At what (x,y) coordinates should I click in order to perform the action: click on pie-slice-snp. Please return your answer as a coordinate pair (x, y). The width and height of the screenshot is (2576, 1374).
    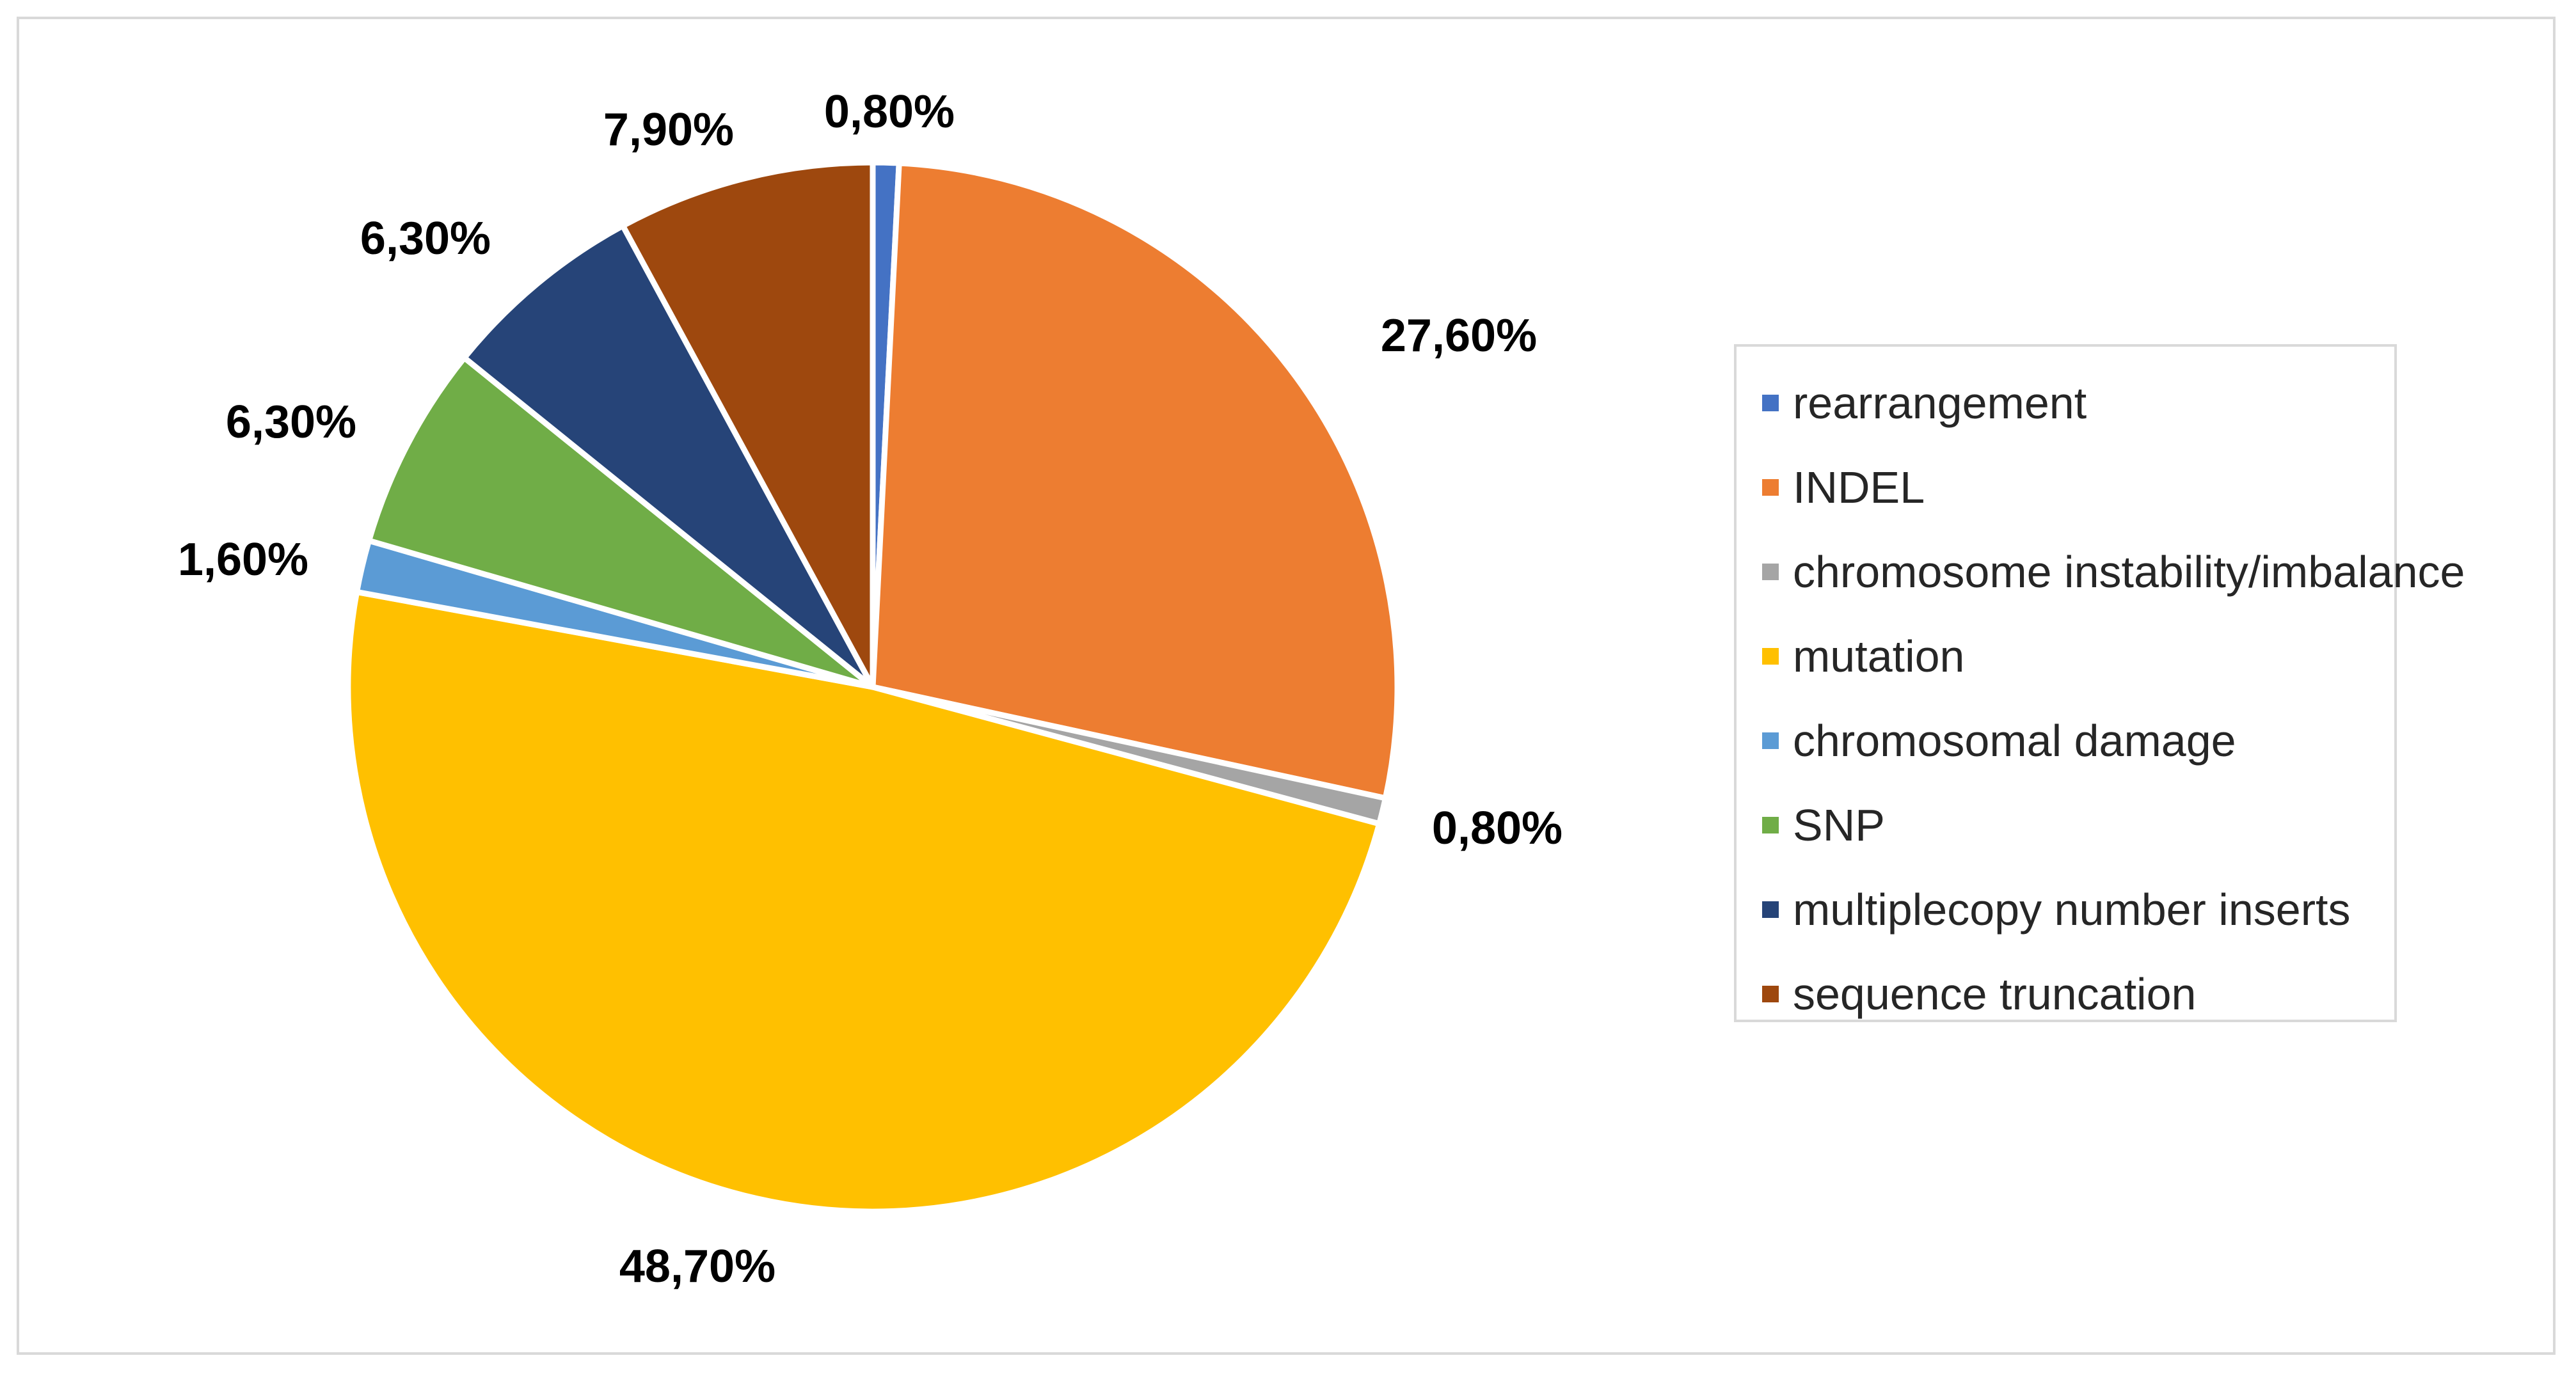
    Looking at the image, I should click on (621, 522).